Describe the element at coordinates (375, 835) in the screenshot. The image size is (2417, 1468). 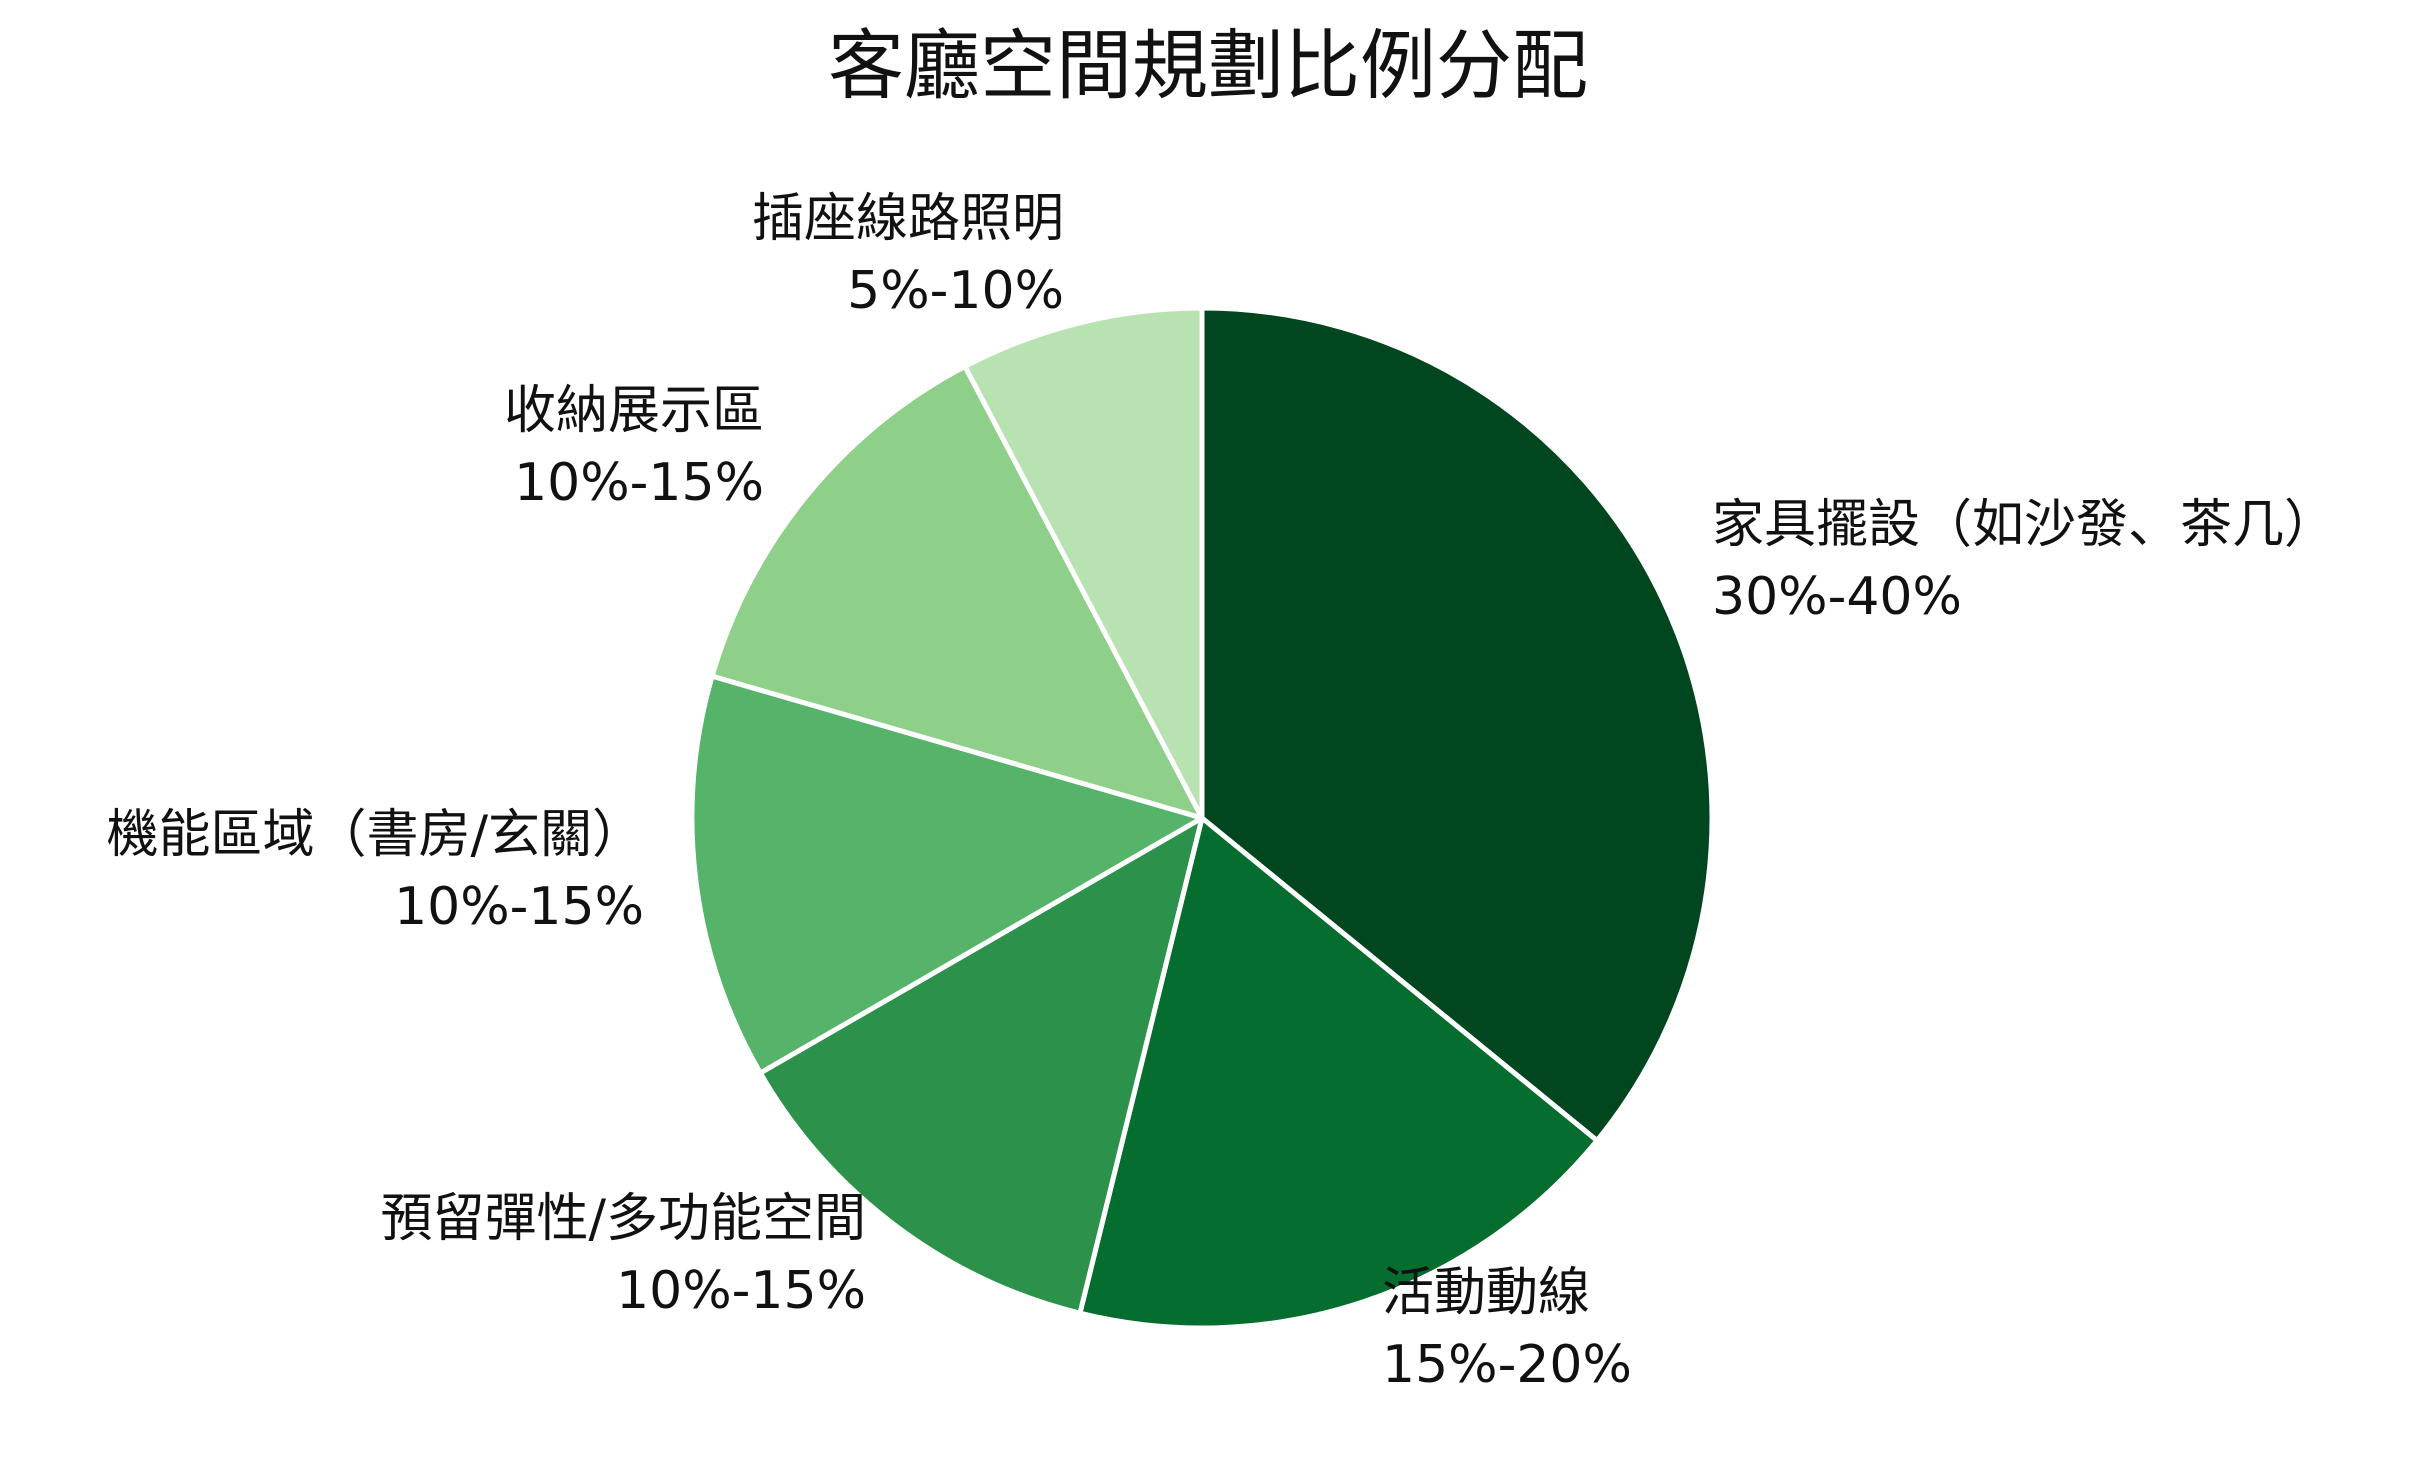
I see `slice-label: 機能區域（書房/玄關）` at that location.